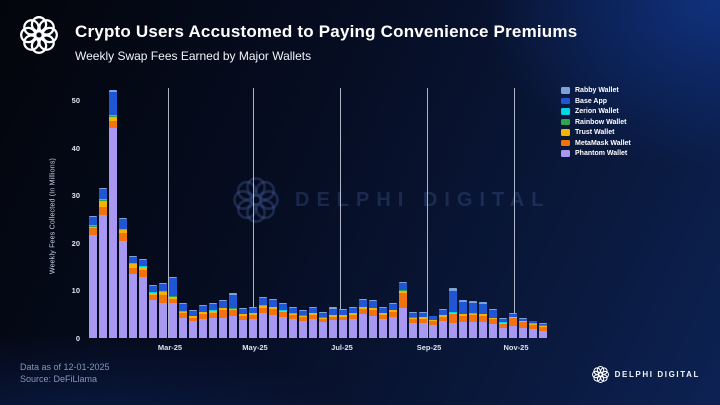 This screenshot has height=405, width=720. I want to click on y-tick-label: 30, so click(75, 195).